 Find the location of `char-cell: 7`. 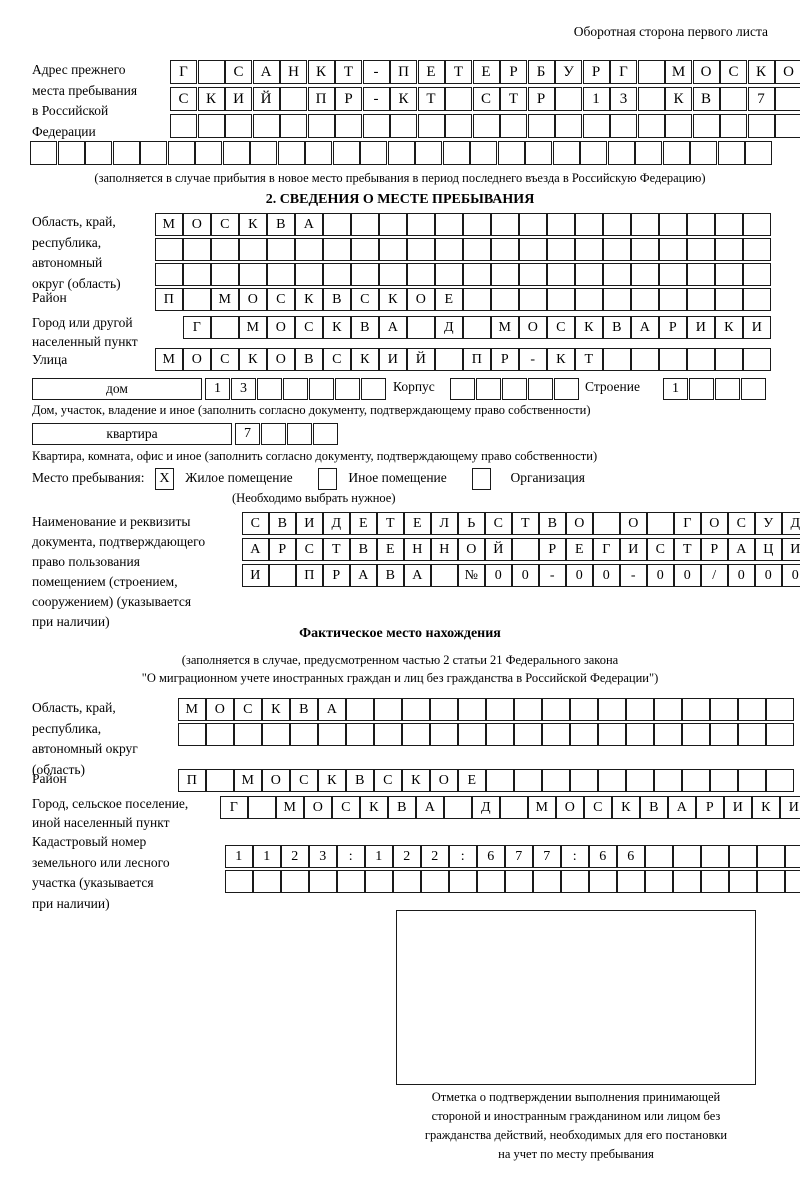

char-cell: 7 is located at coordinates (547, 856).